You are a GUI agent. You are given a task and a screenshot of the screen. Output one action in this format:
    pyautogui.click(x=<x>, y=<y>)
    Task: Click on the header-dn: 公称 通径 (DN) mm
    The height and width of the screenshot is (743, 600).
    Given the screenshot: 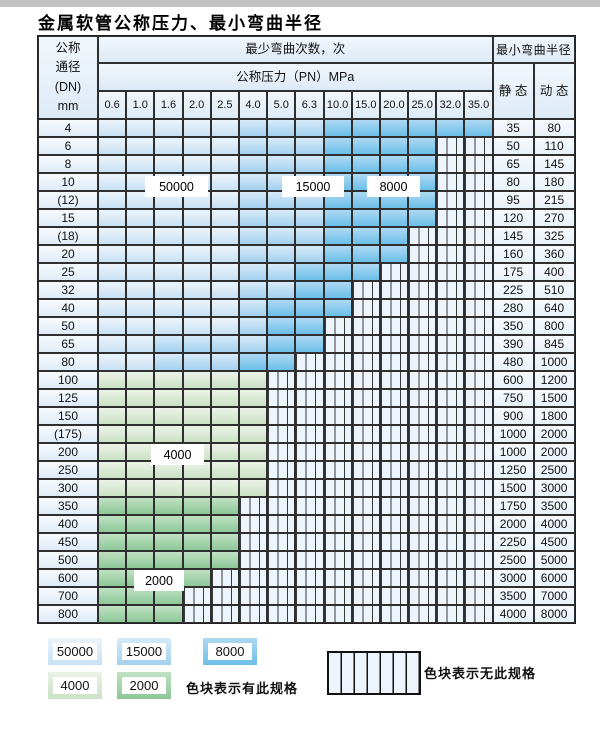 What is the action you would take?
    pyautogui.click(x=68, y=77)
    